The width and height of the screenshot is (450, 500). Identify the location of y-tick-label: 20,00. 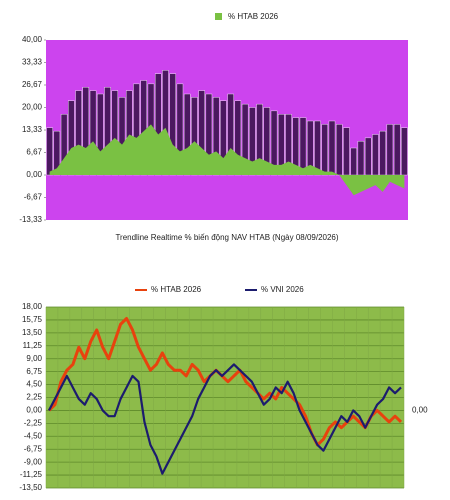
(32, 107).